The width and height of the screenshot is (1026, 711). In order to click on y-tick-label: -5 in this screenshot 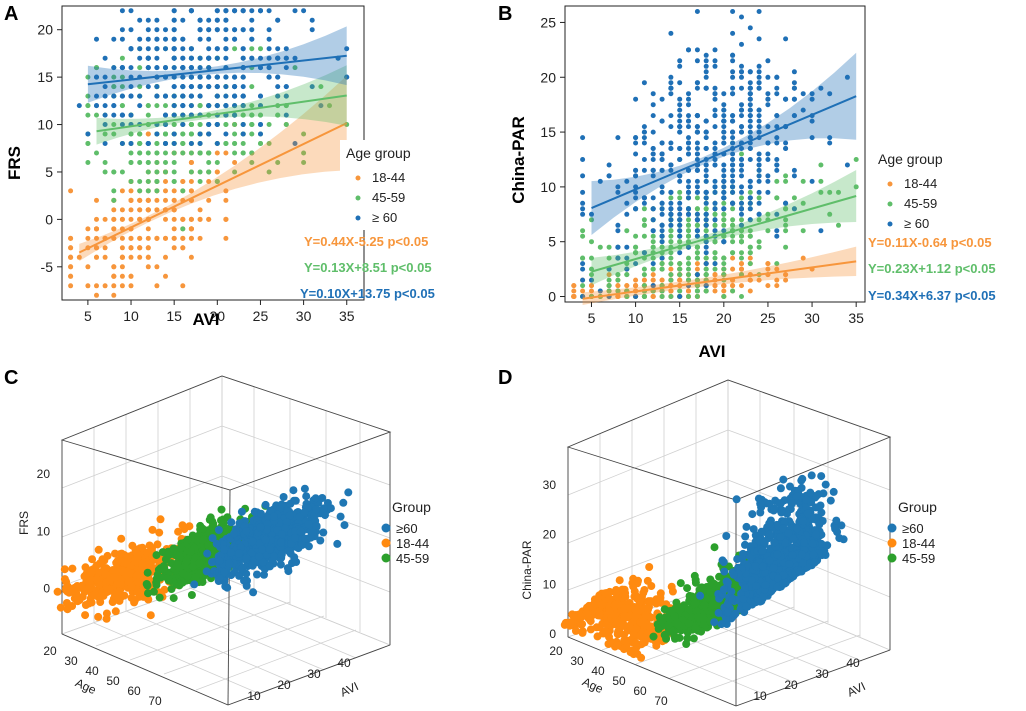, I will do `click(47, 267)`.